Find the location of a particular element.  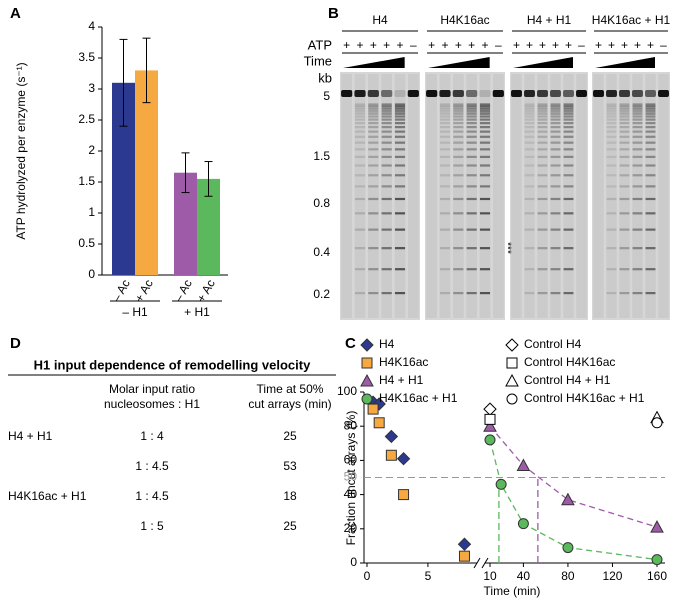

atp-sign: – is located at coordinates (581, 45).